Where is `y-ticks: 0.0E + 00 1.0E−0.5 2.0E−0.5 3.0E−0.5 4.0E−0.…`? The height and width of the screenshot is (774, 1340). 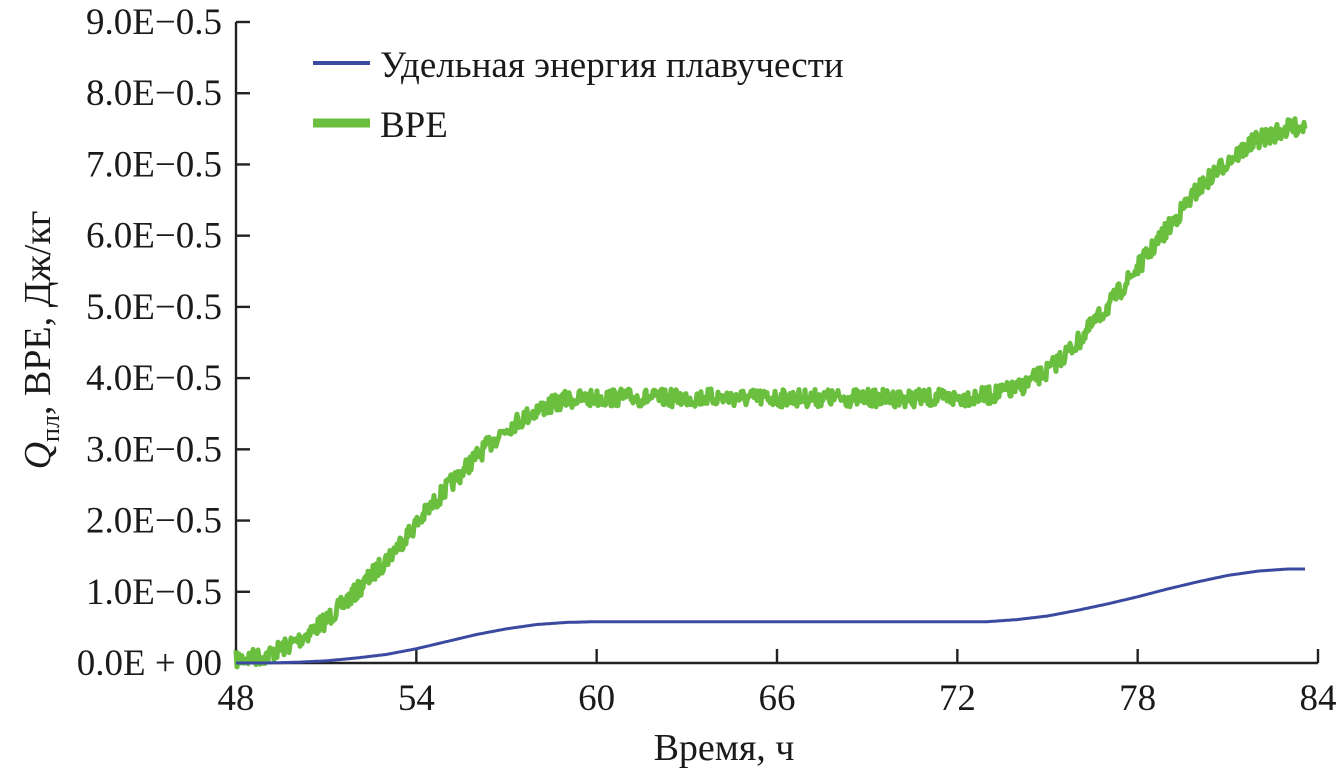 y-ticks: 0.0E + 00 1.0E−0.5 2.0E−0.5 3.0E−0.5 4.0E−0.… is located at coordinates (163, 343).